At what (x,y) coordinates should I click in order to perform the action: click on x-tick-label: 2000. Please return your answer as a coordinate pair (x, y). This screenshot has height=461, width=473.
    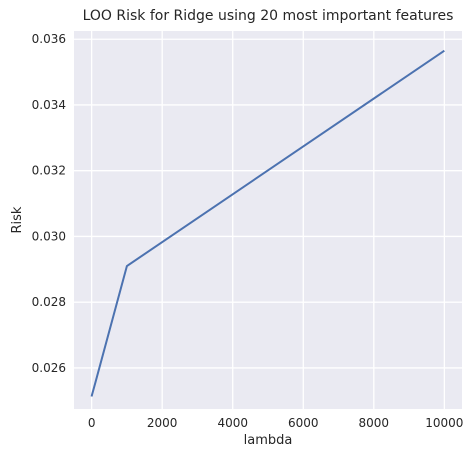
    Looking at the image, I should click on (162, 423).